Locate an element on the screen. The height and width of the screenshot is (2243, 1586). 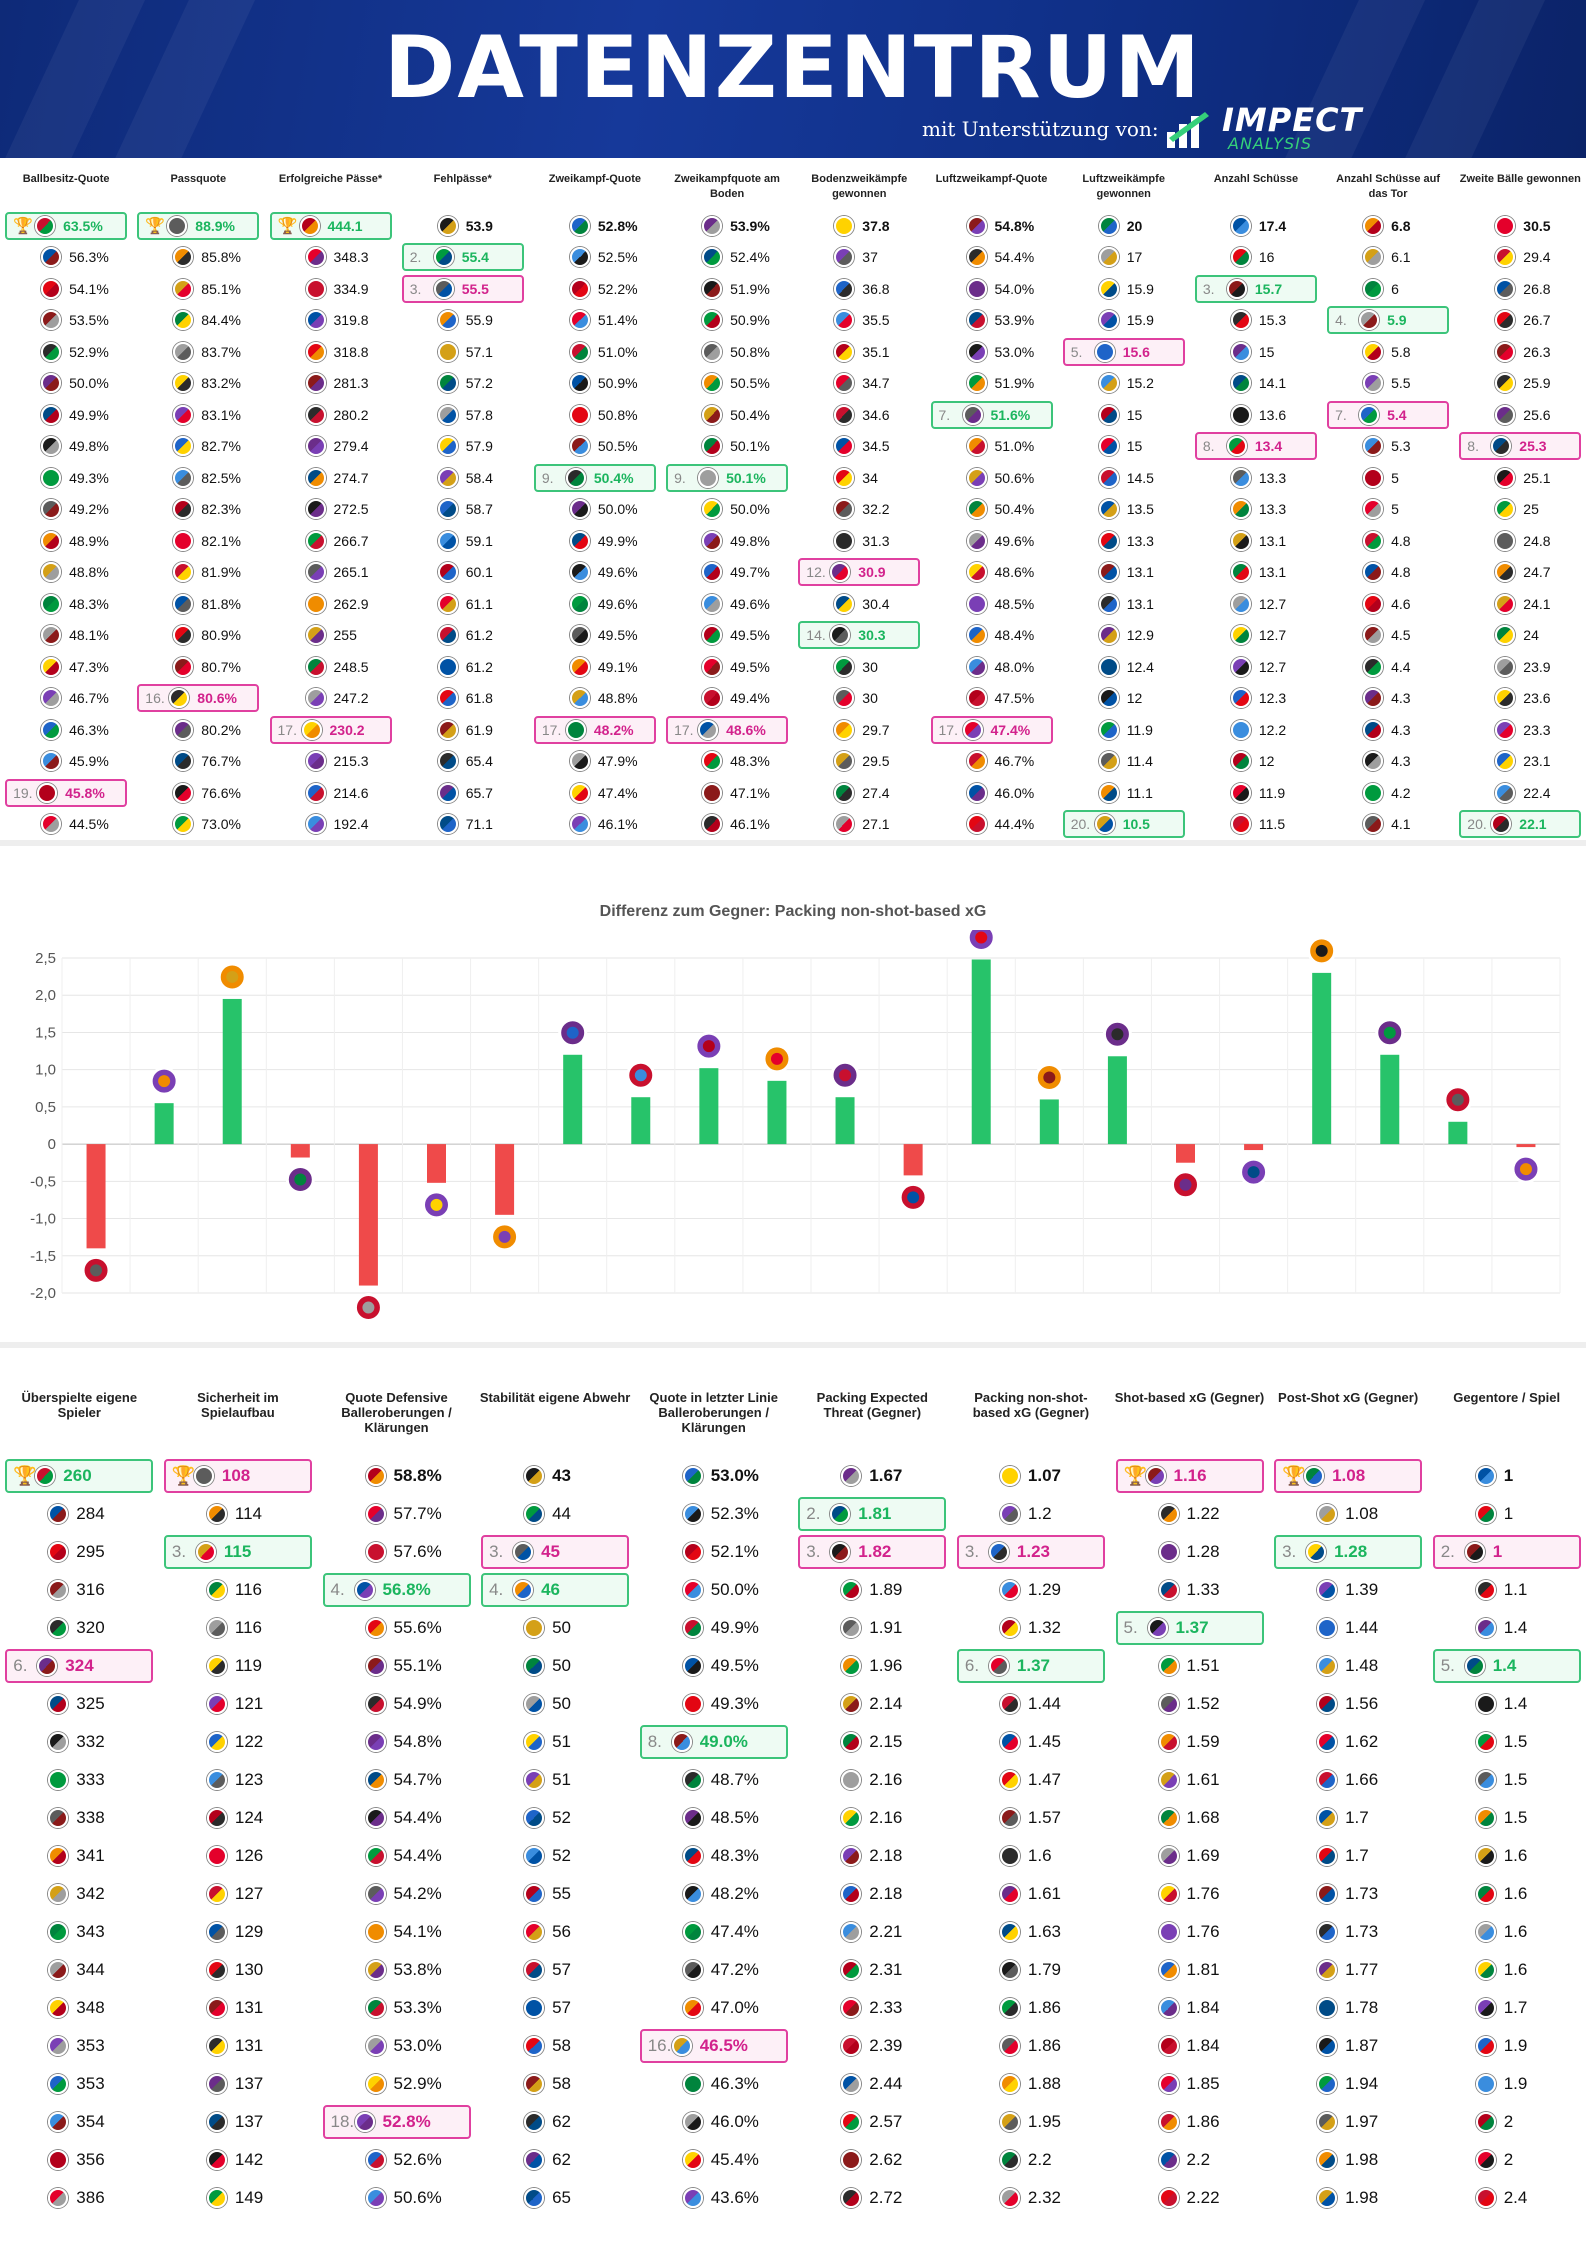
stat-value: 334.9 is located at coordinates (351, 288).